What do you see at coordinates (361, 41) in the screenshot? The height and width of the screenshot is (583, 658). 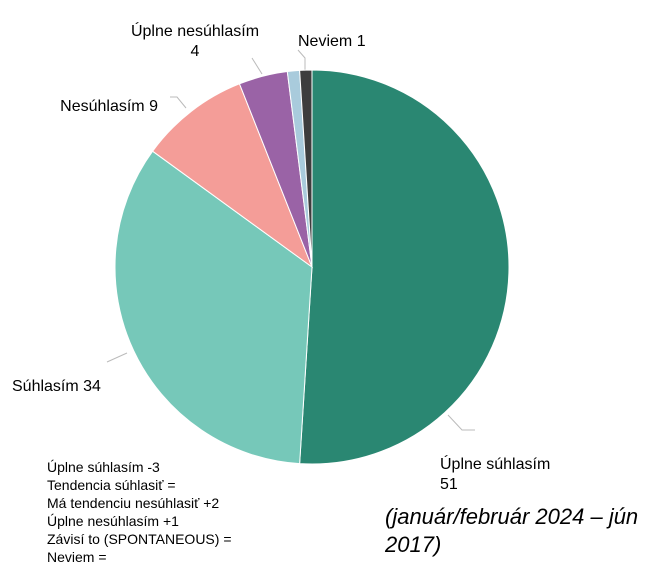 I see `label-value: 1` at bounding box center [361, 41].